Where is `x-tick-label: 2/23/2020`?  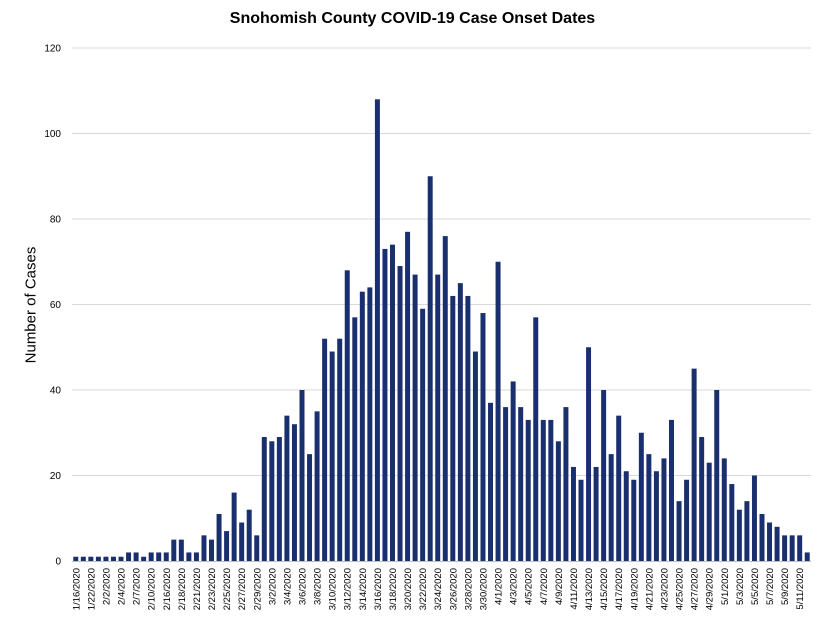
x-tick-label: 2/23/2020 is located at coordinates (212, 589).